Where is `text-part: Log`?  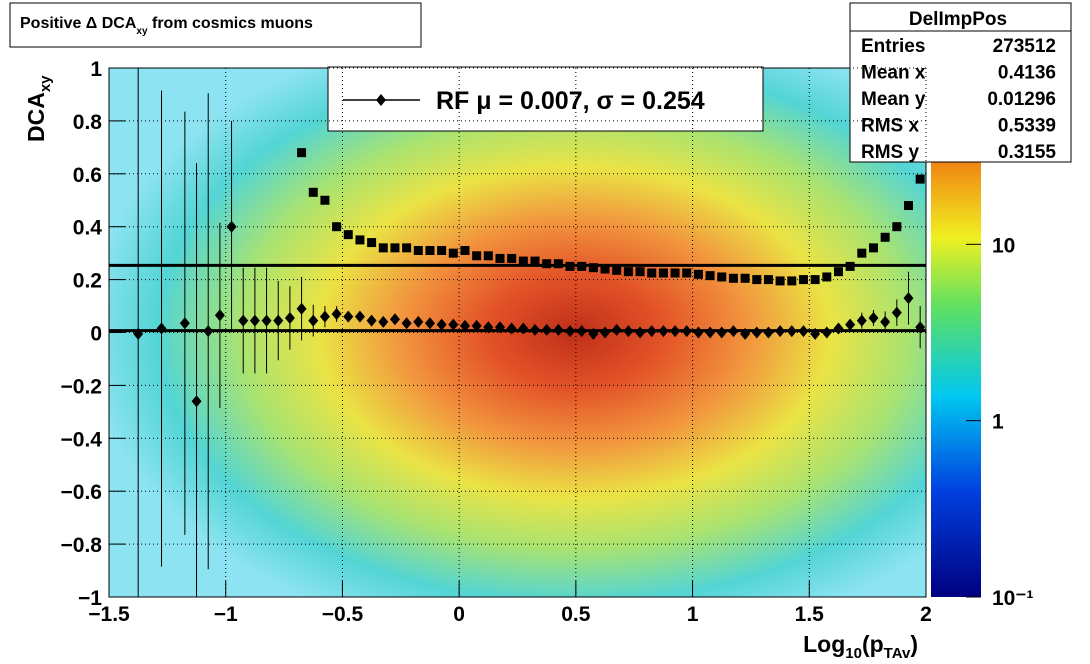
text-part: Log is located at coordinates (824, 644).